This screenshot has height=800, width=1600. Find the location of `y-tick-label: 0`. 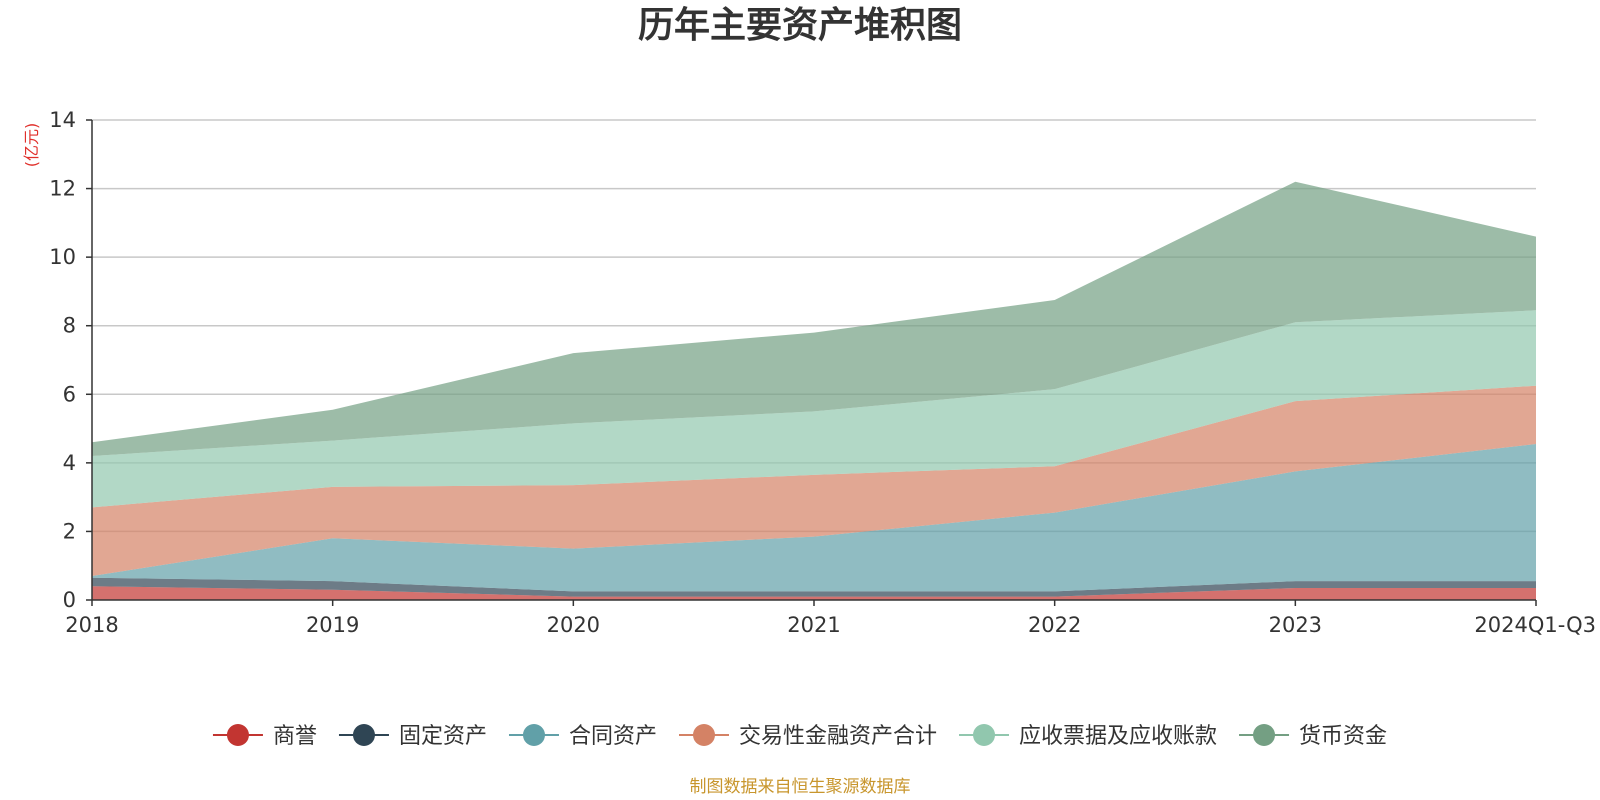

y-tick-label: 0 is located at coordinates (69, 600).